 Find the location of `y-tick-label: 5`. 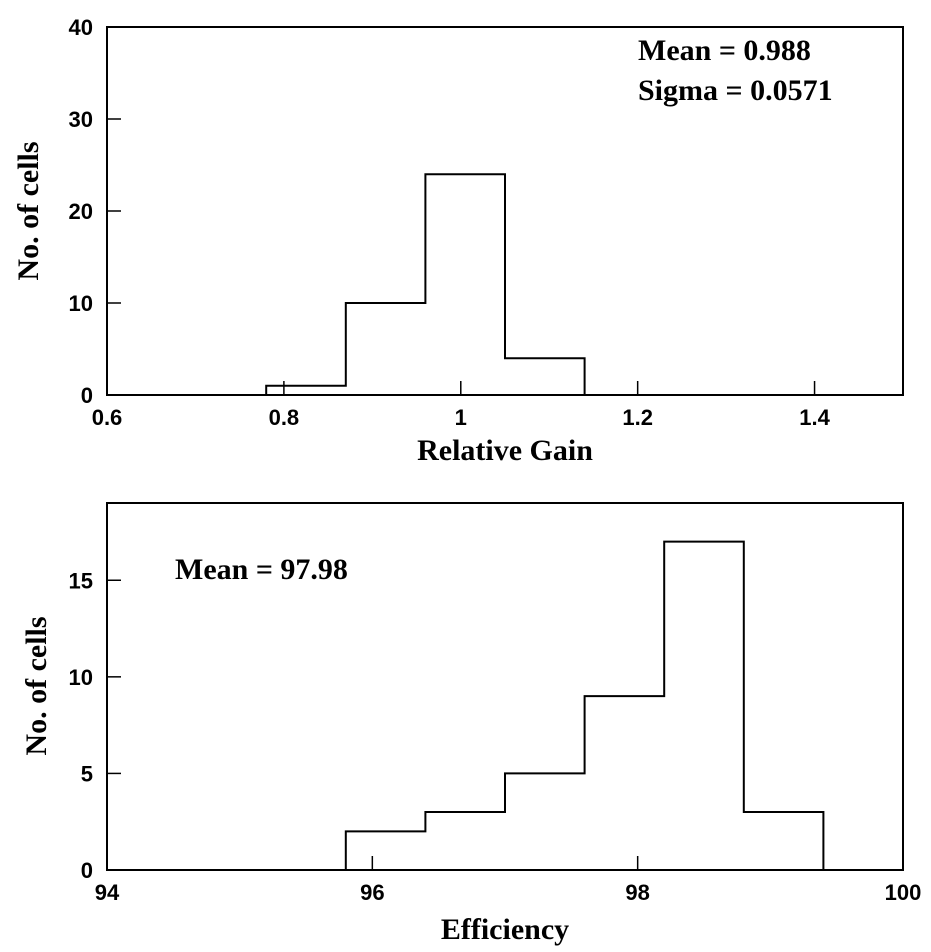

y-tick-label: 5 is located at coordinates (87, 773).